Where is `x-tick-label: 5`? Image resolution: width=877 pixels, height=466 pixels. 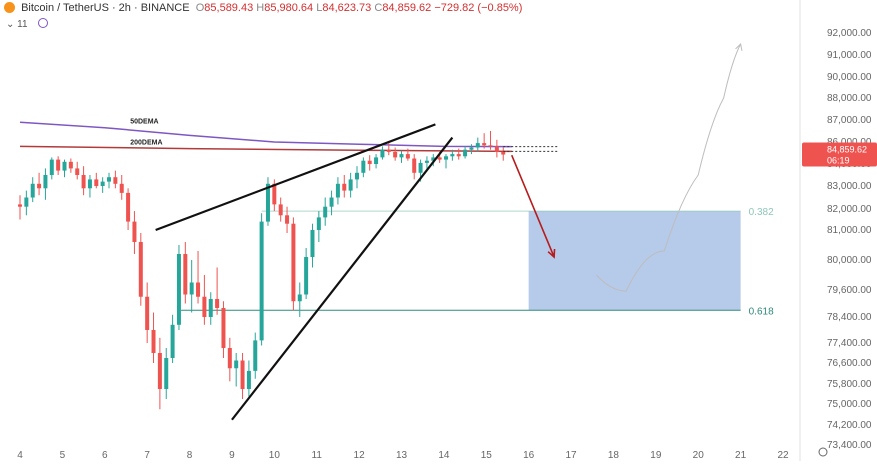
x-tick-label: 5 is located at coordinates (63, 455).